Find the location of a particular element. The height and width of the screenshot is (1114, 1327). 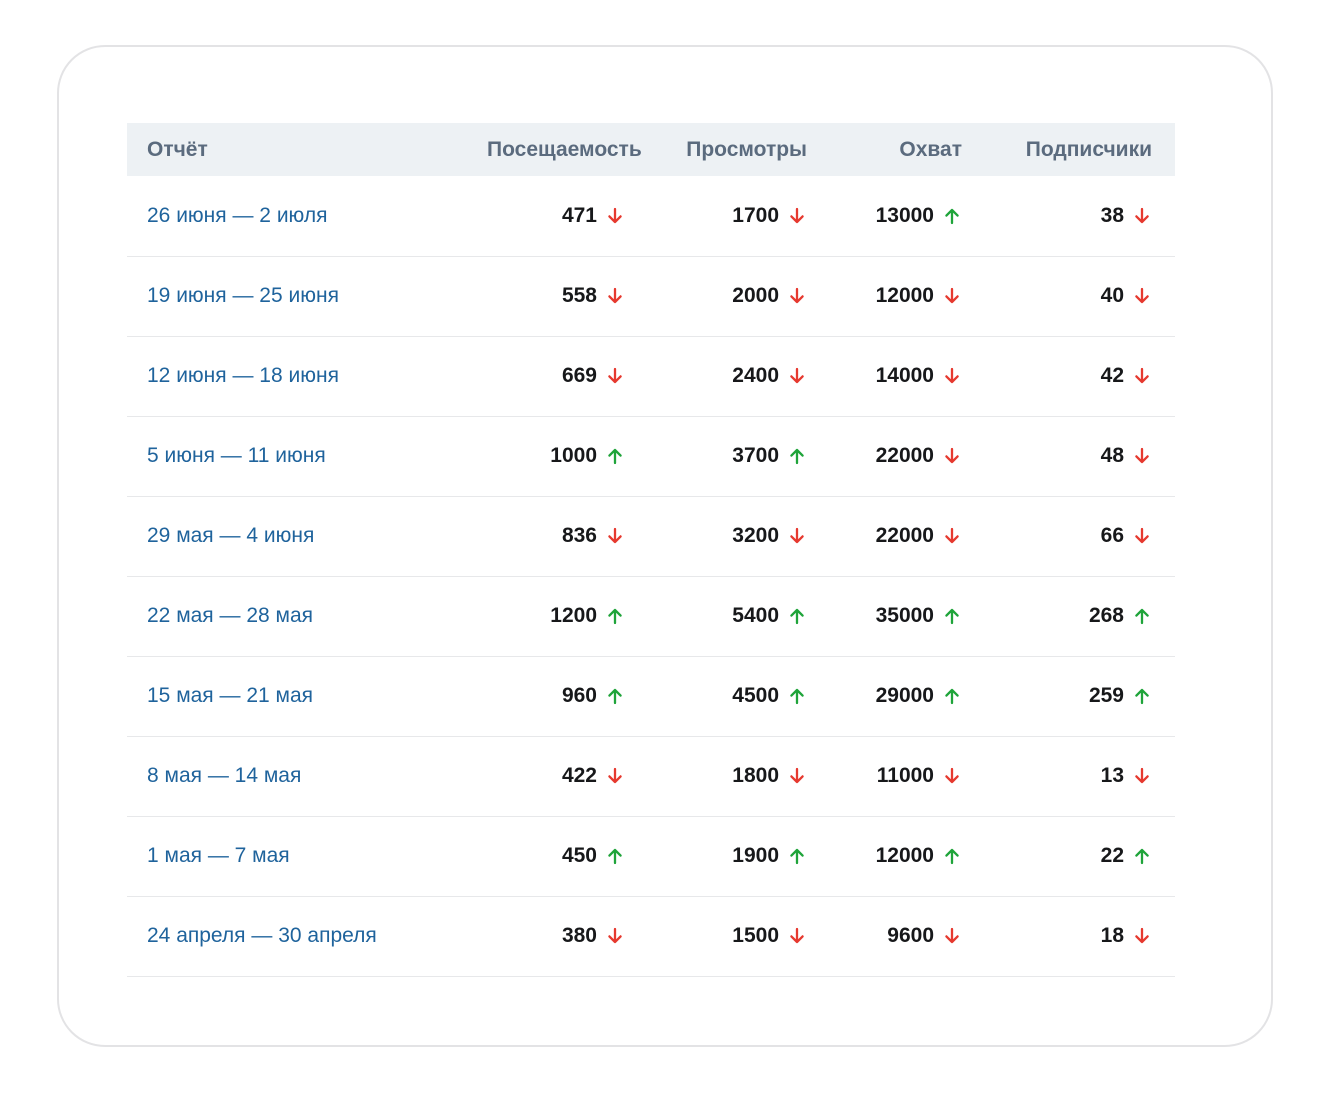

subscribers-value: 13 is located at coordinates (1112, 775).